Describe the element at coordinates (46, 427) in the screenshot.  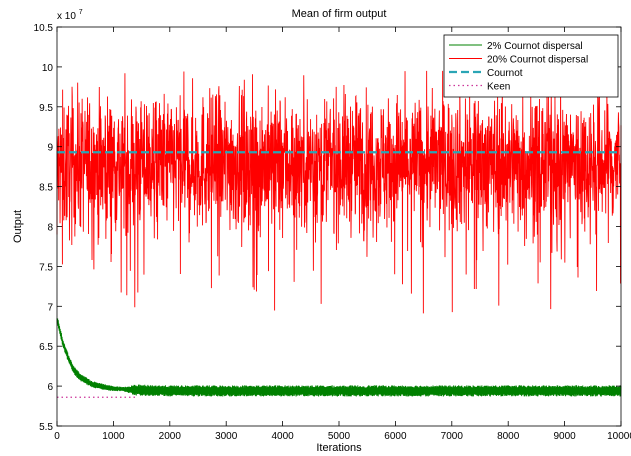
I see `y-tick-label: 5.5` at that location.